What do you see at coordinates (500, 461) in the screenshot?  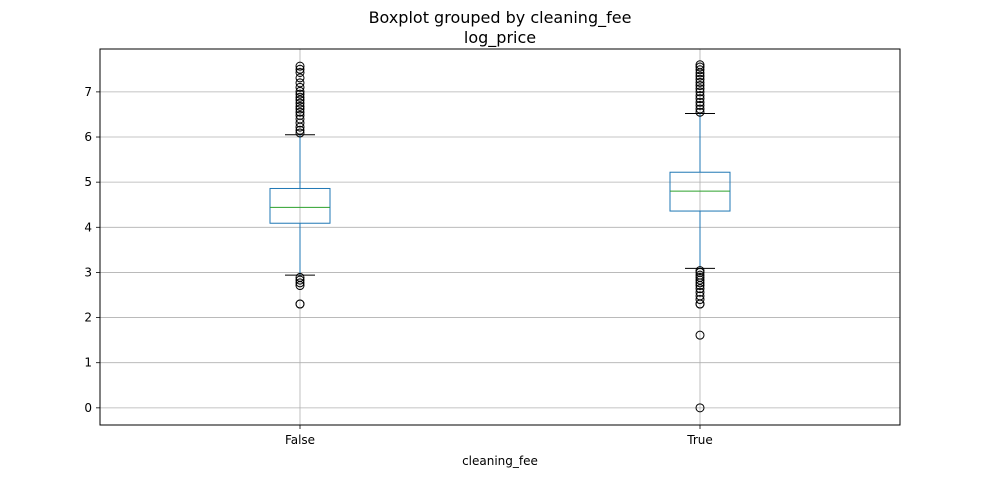 I see `x-axis-label: cleaning_fee` at bounding box center [500, 461].